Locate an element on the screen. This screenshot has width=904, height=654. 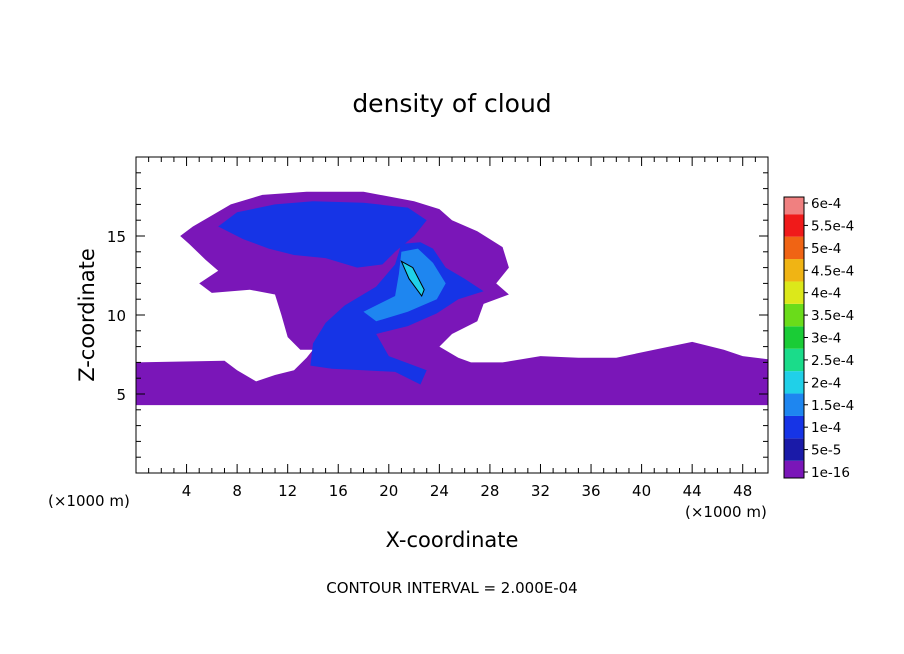
x-tick-label: 28 is located at coordinates (489, 491).